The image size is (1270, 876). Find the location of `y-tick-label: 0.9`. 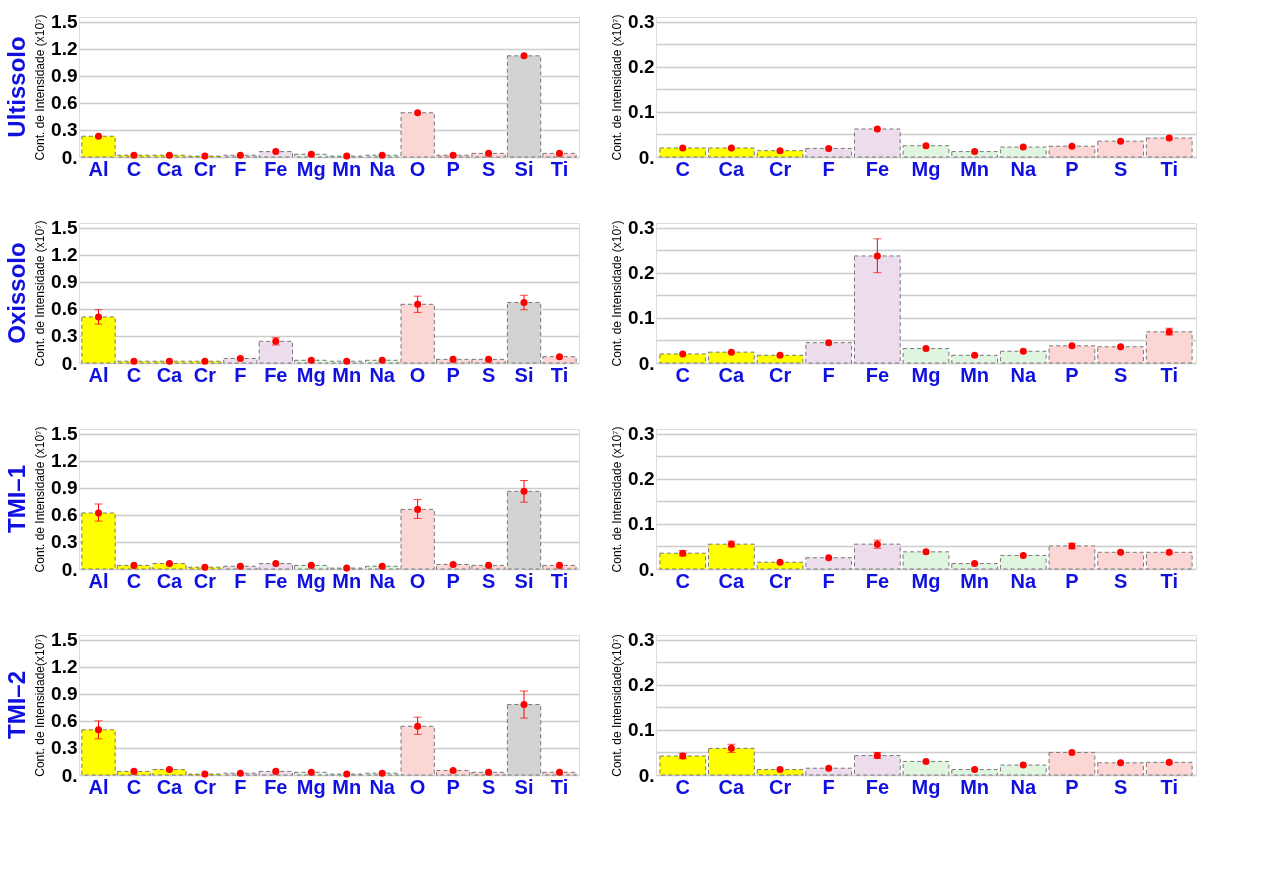

y-tick-label: 0.9 is located at coordinates (64, 282).